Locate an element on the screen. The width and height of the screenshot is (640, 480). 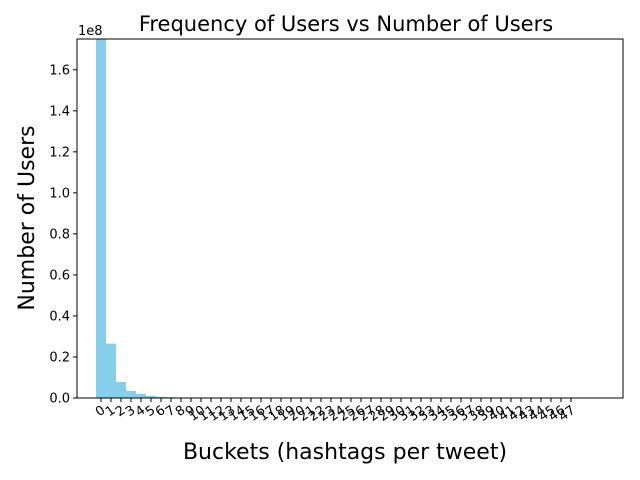
y-tick-label: 0.8 is located at coordinates (59, 234).